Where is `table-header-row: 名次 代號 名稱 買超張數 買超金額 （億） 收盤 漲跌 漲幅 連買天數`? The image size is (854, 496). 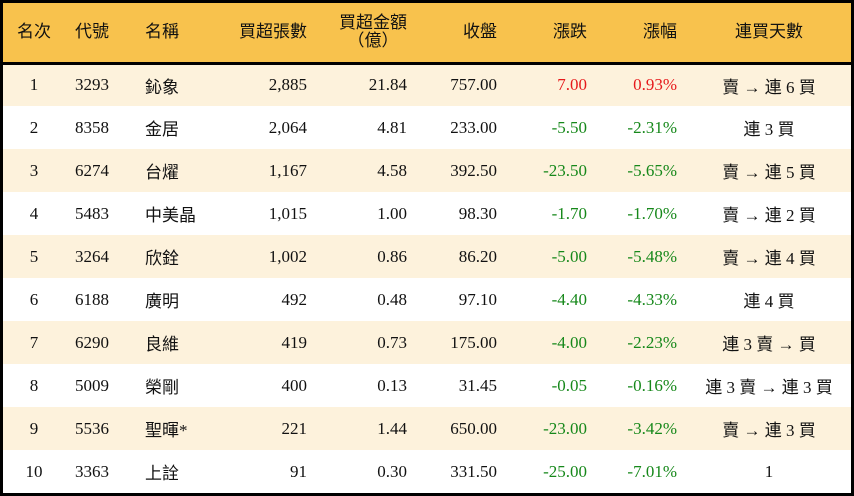
table-header-row: 名次 代號 名稱 買超張數 買超金額 （億） 收盤 漲跌 漲幅 連買天數 is located at coordinates (427, 34).